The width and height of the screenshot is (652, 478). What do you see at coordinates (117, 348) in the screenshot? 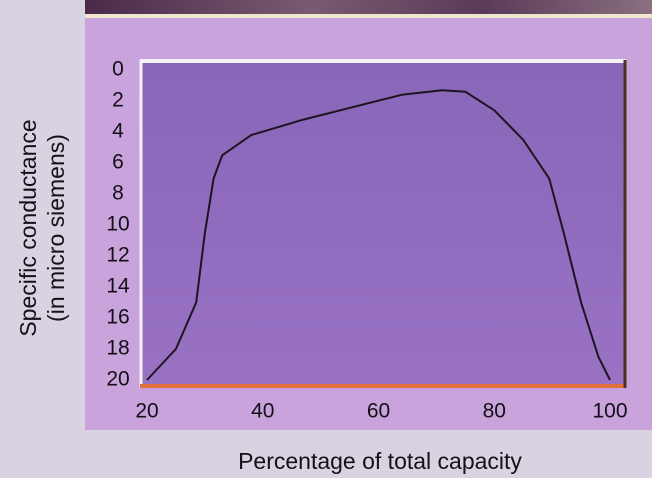
I see `y-tick-label: 18` at bounding box center [117, 348].